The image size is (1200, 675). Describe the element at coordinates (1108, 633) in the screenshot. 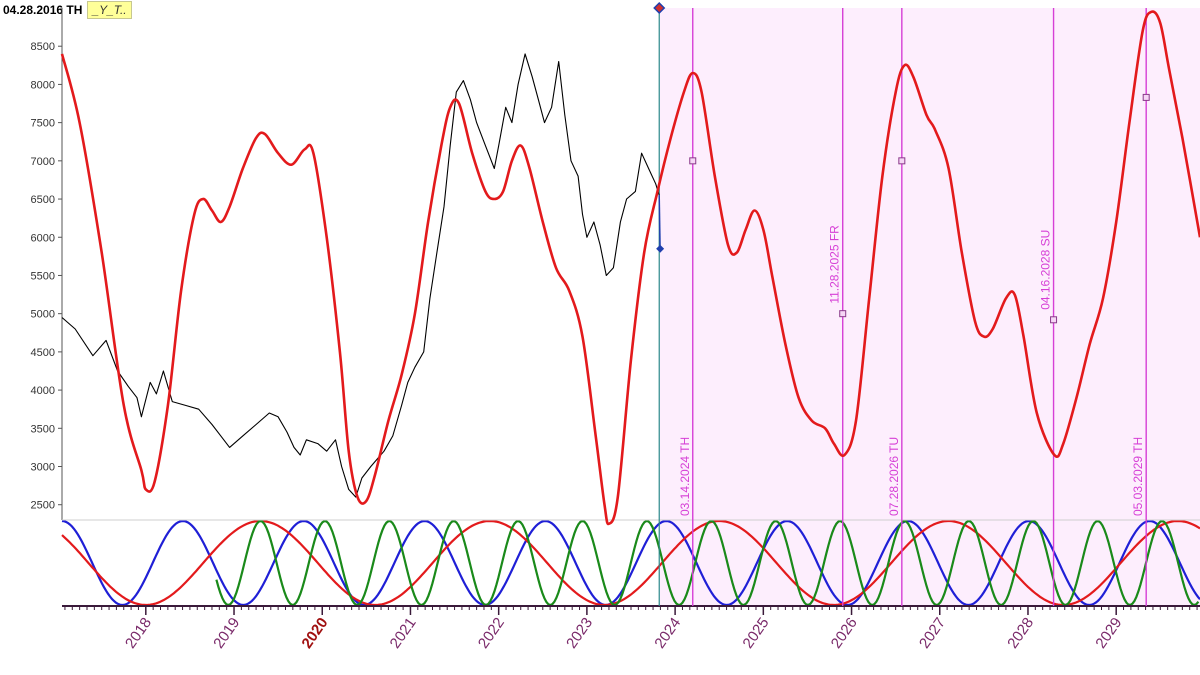

I see `x-year-label: 2029` at that location.